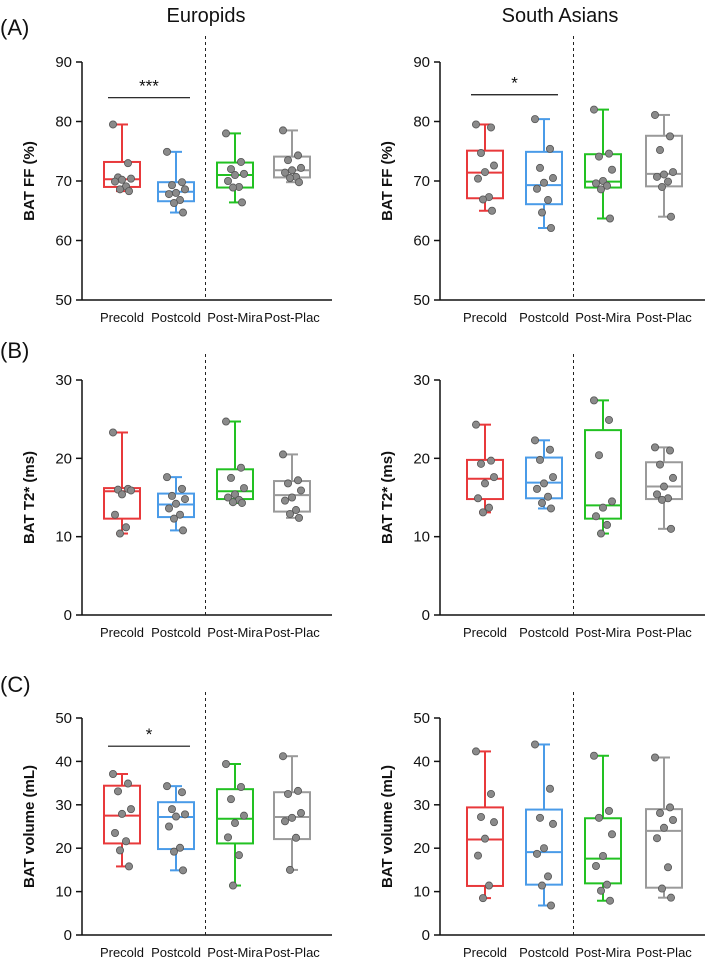 The image size is (709, 963). I want to click on x-tick-label: Post-Plac, so click(292, 952).